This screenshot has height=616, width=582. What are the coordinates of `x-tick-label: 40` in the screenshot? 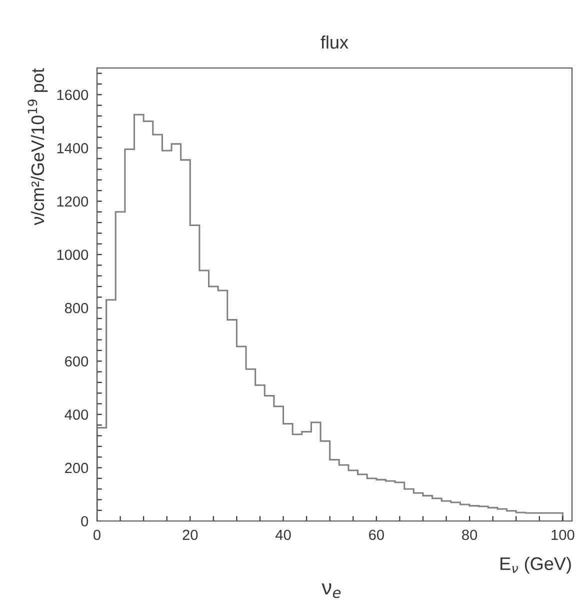 It's located at (283, 535).